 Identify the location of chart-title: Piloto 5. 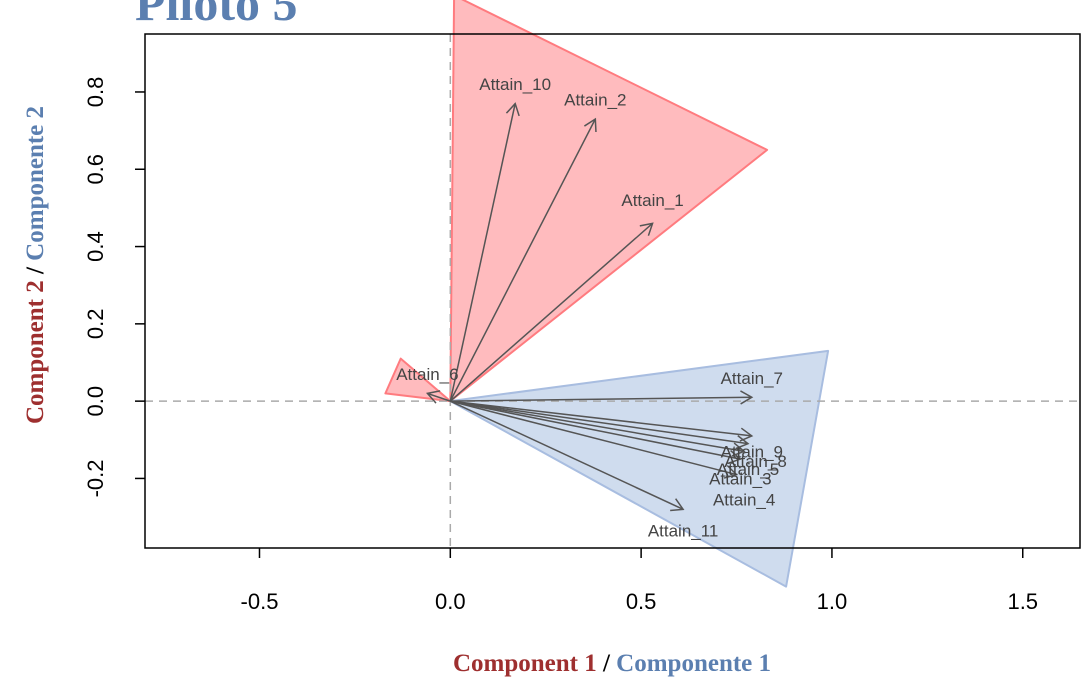
(216, 15).